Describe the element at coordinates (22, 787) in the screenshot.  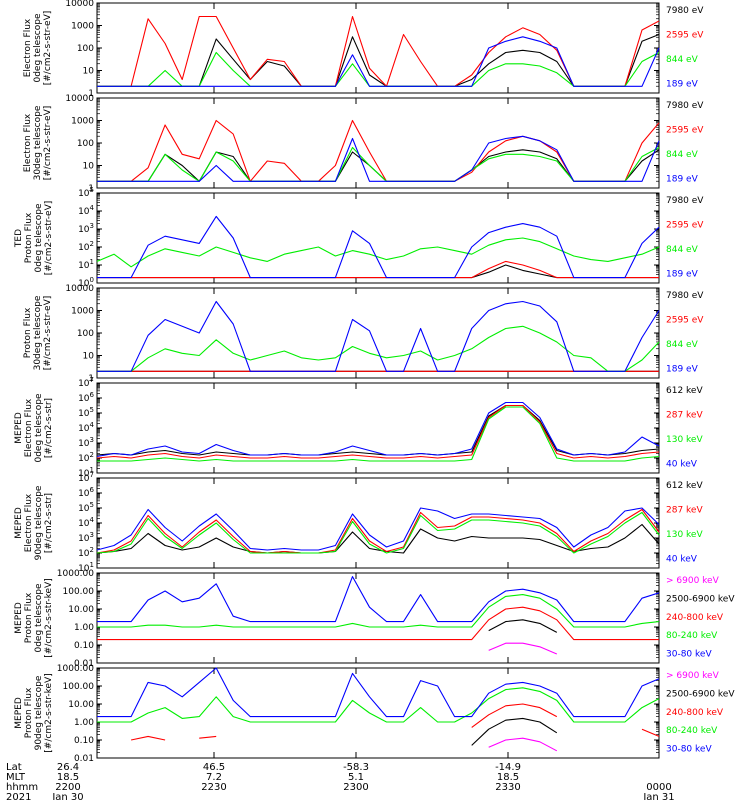
I see `x-row-label-hhmm: hhmm` at that location.